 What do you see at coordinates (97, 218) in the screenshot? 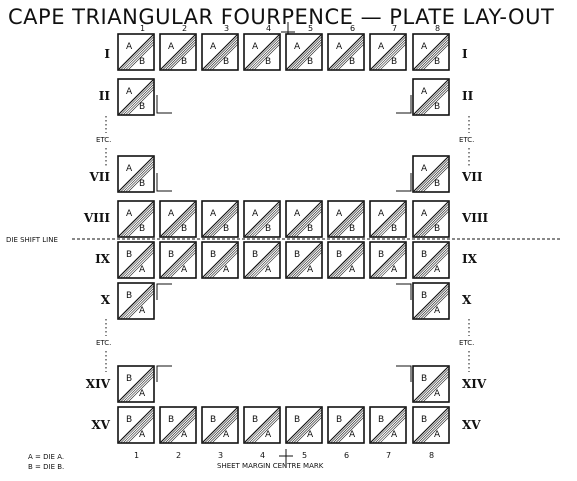
I see `row-label-left: VIII` at bounding box center [97, 218].